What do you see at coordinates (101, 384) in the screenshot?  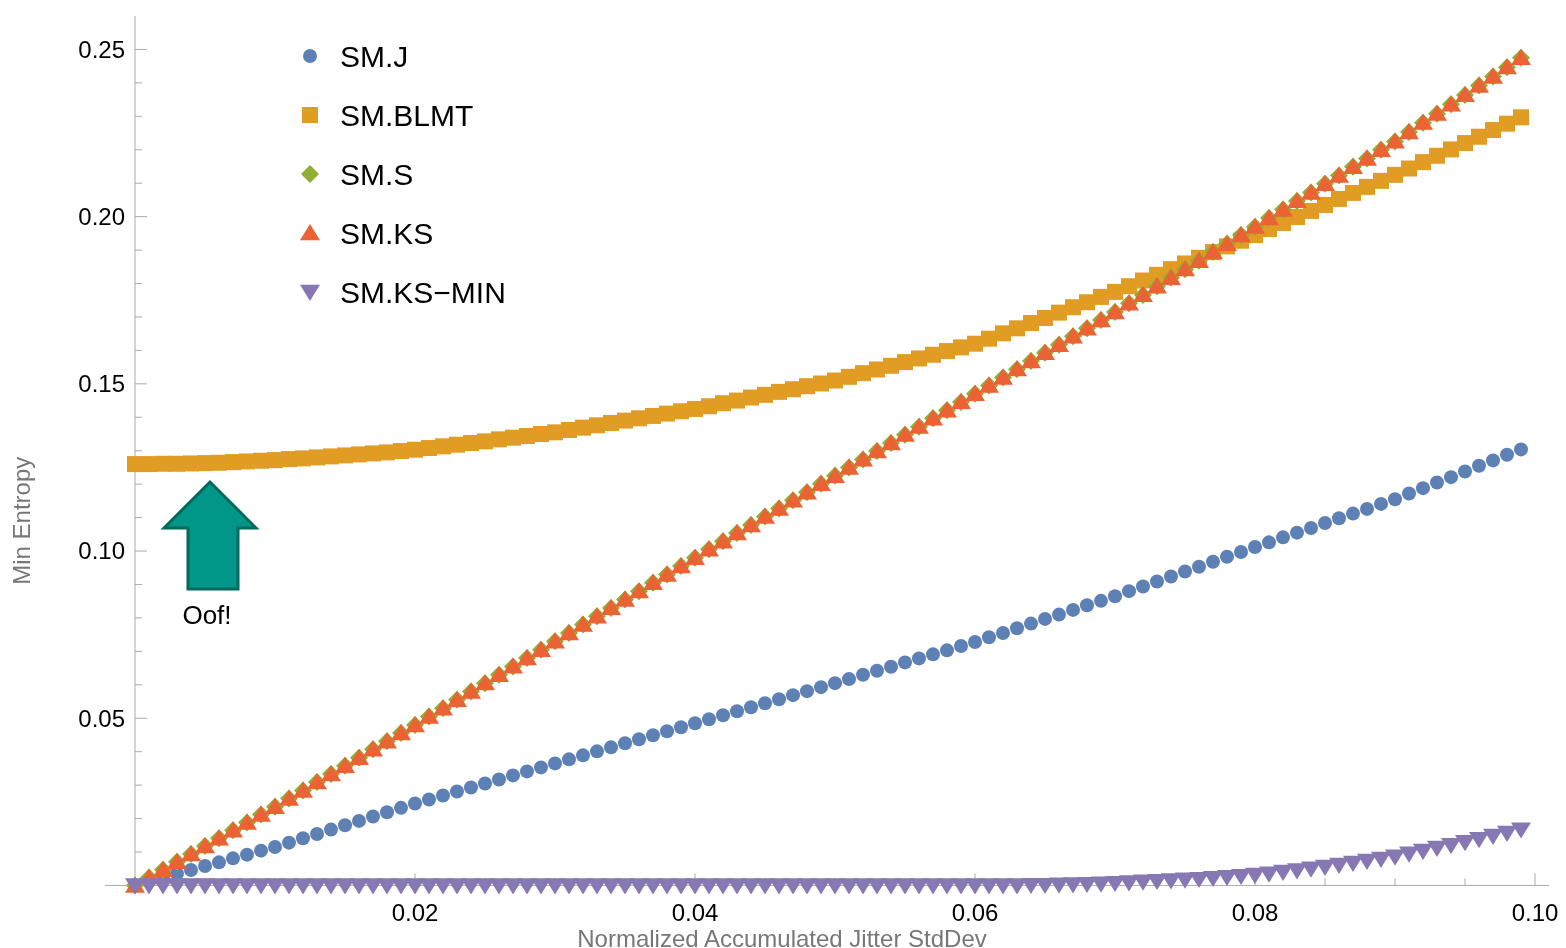 I see `y-tick-label: 0.15` at bounding box center [101, 384].